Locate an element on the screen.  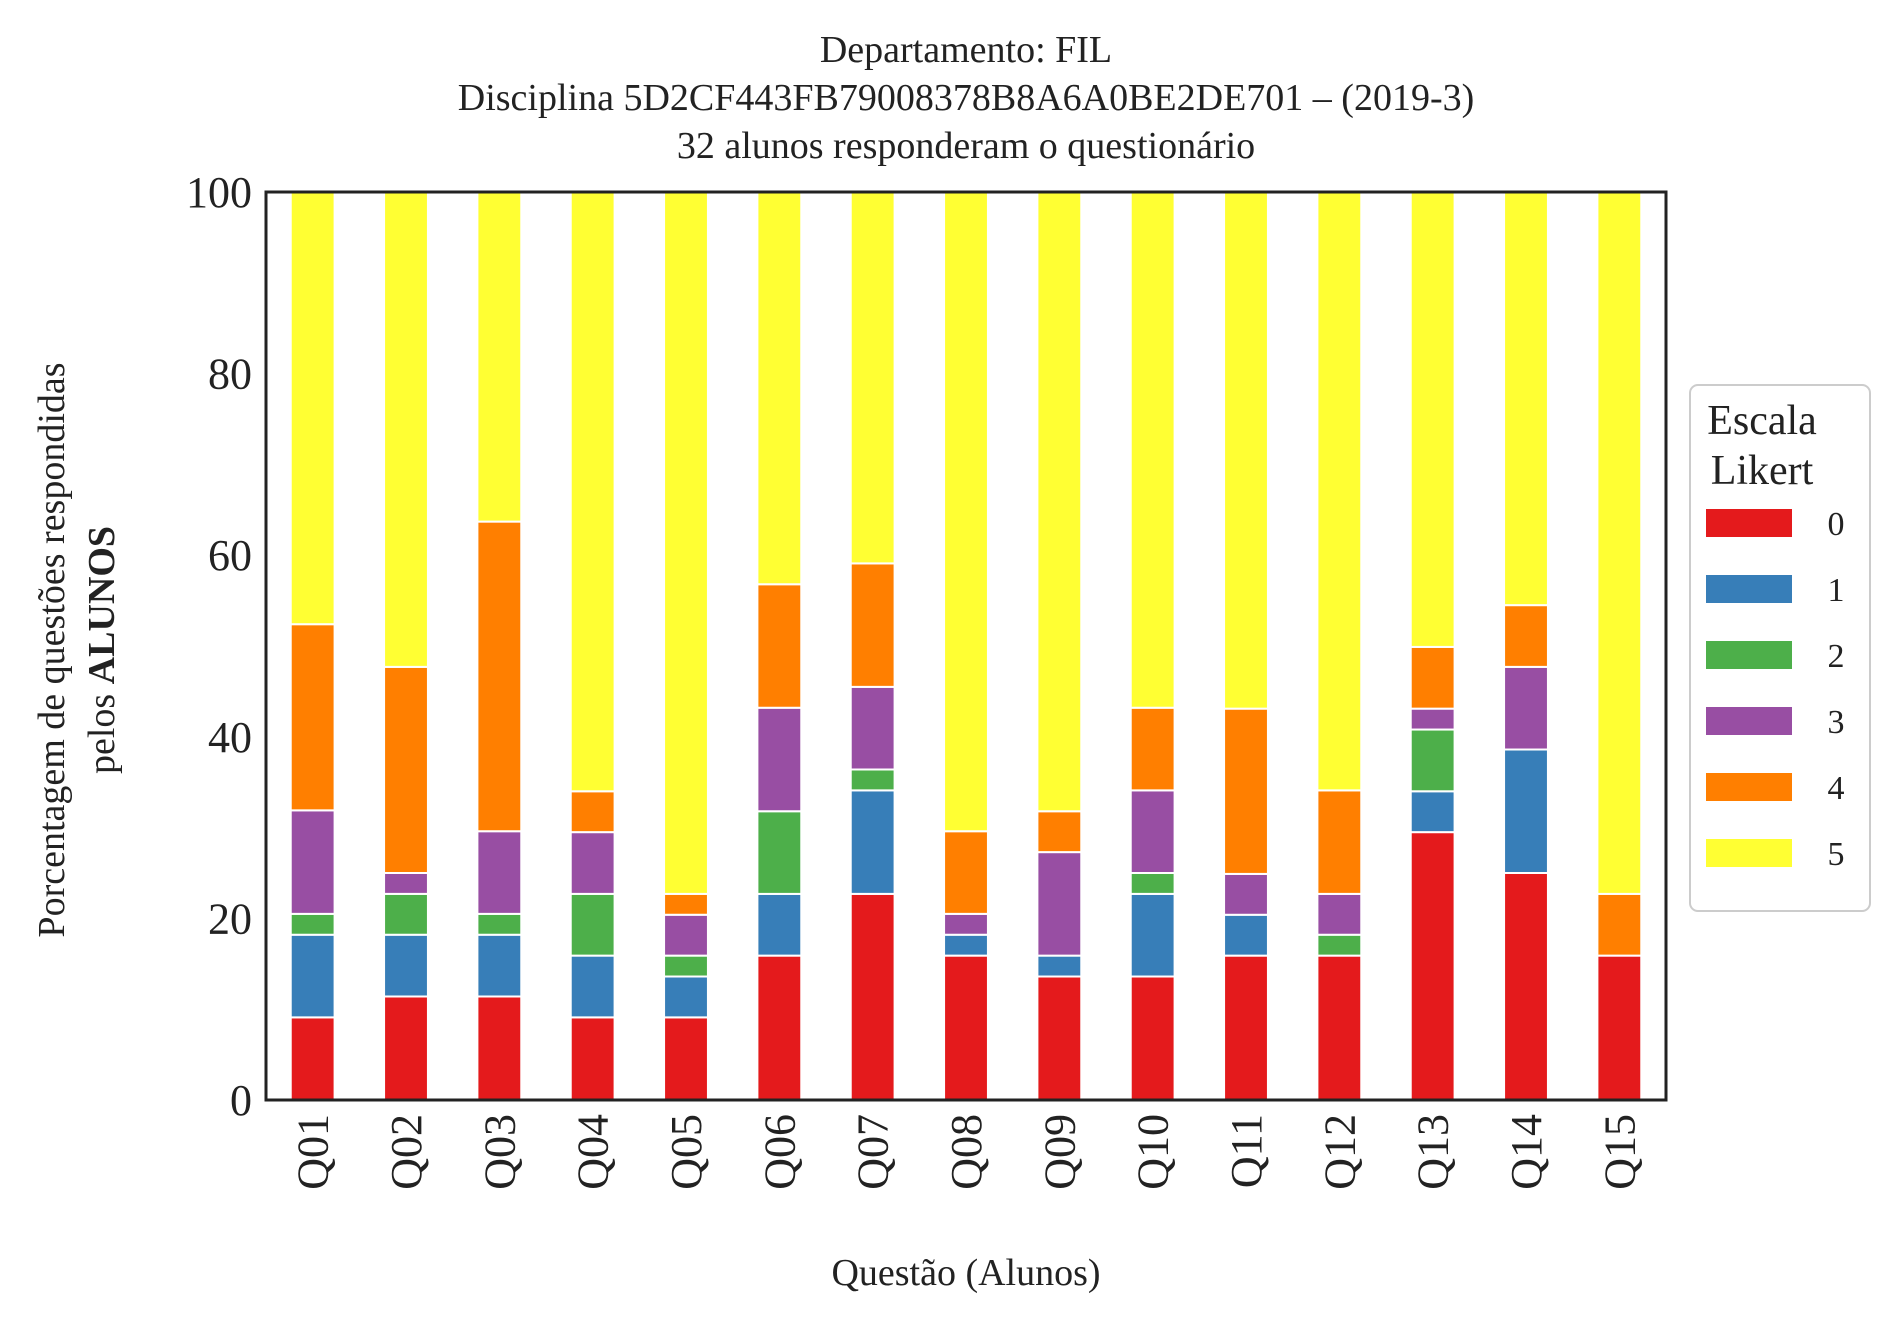
legend-item-2: 2 is located at coordinates (1775, 656).